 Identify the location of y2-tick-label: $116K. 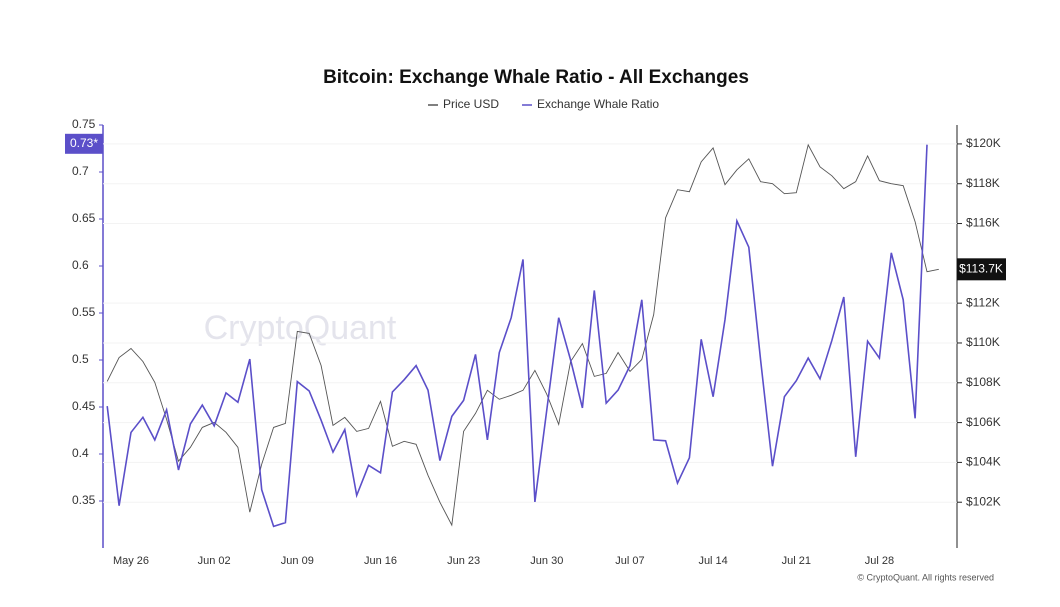
(983, 223).